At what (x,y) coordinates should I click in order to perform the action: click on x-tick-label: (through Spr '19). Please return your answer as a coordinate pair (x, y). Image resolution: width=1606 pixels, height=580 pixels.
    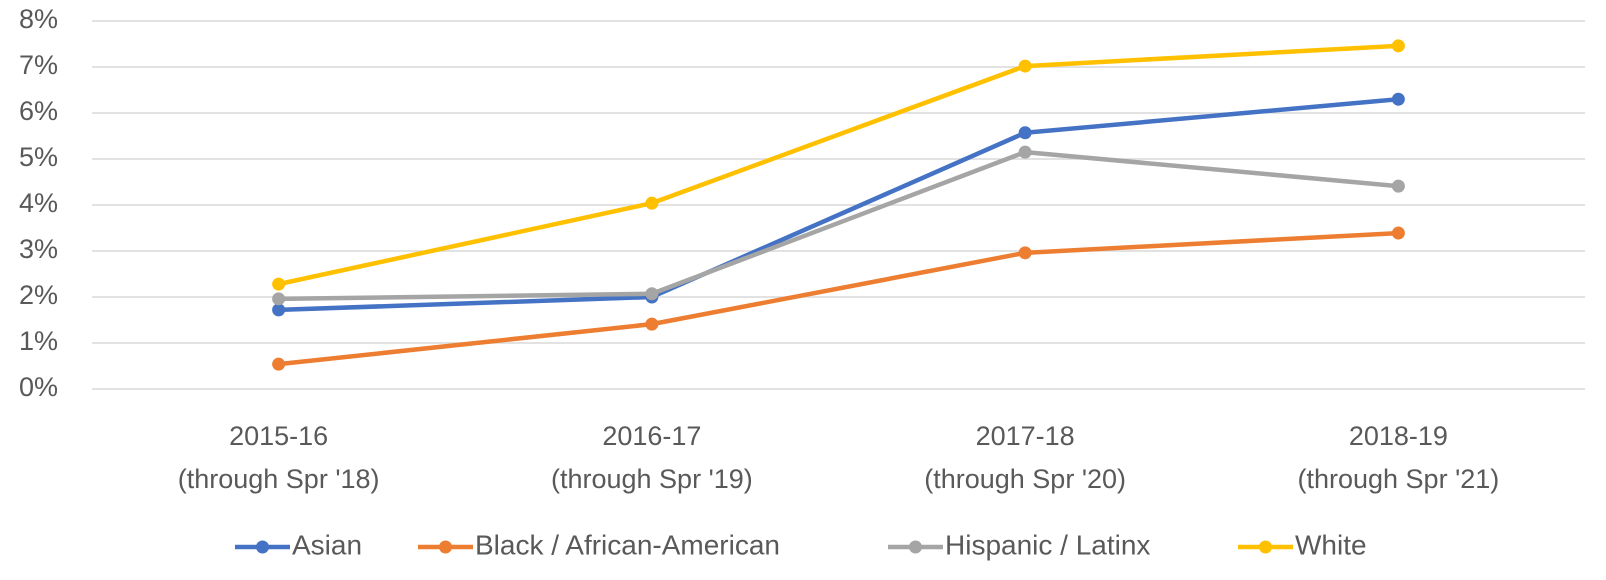
    Looking at the image, I should click on (652, 479).